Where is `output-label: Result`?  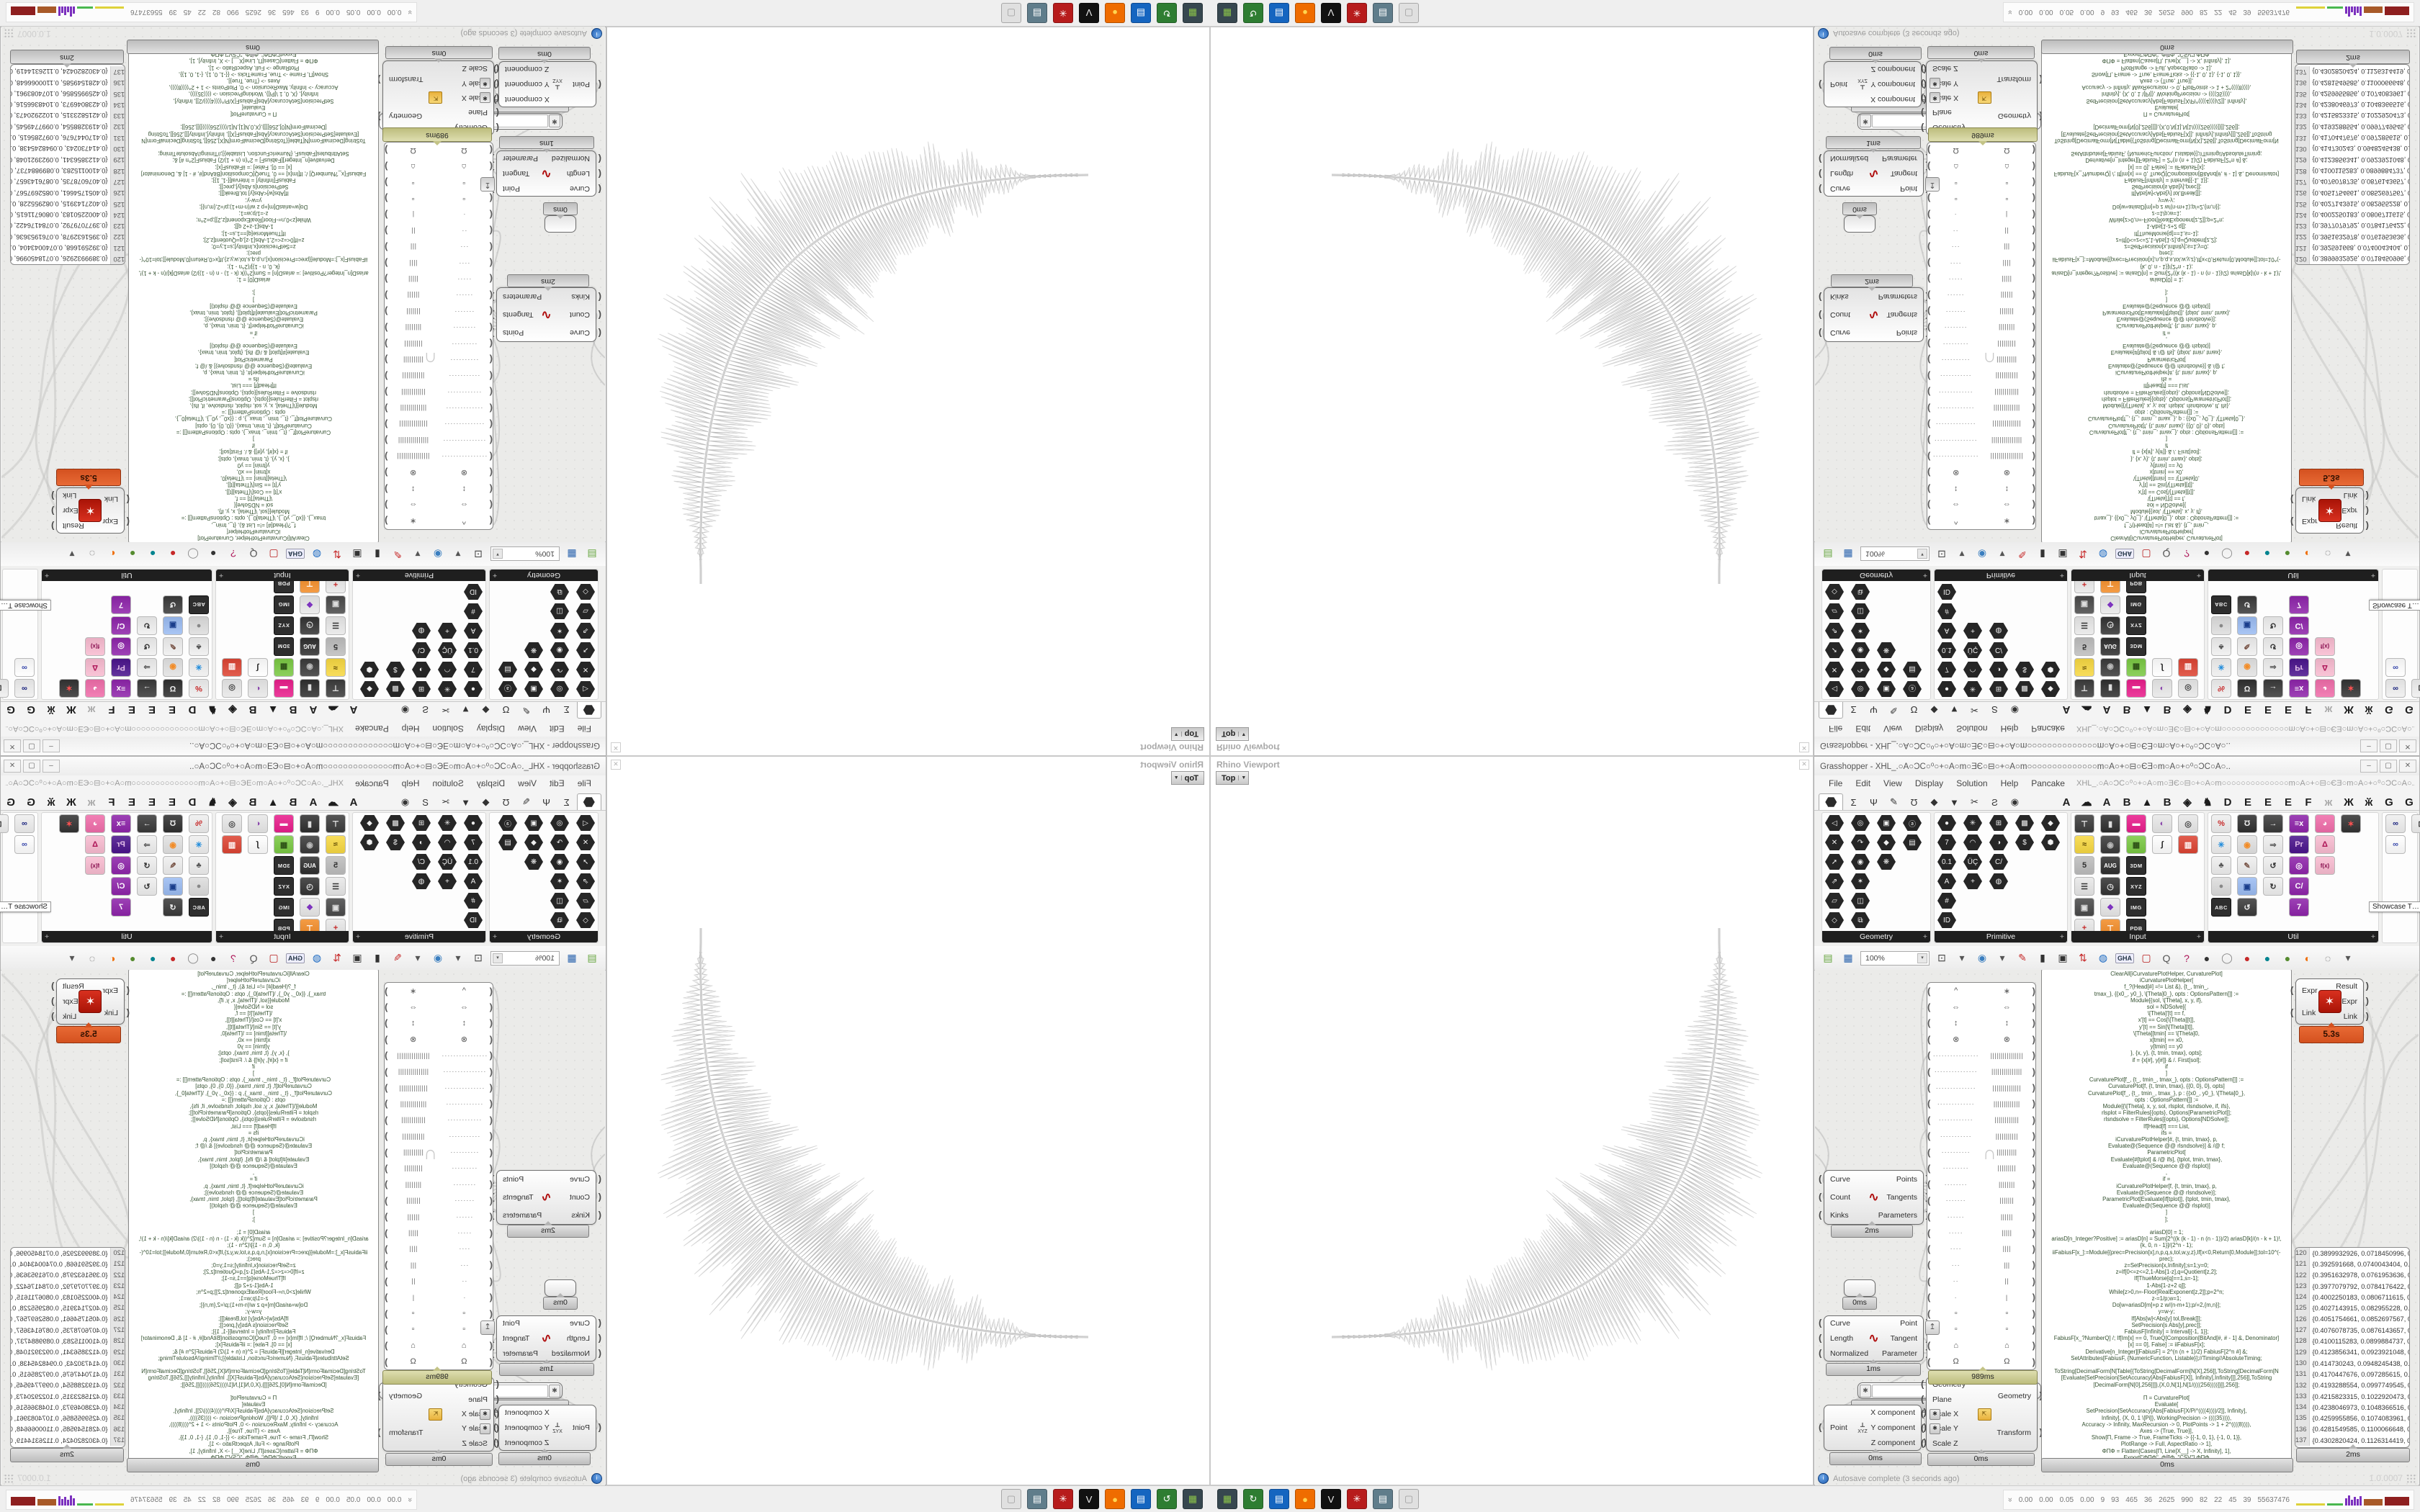
output-label: Result is located at coordinates (2346, 525).